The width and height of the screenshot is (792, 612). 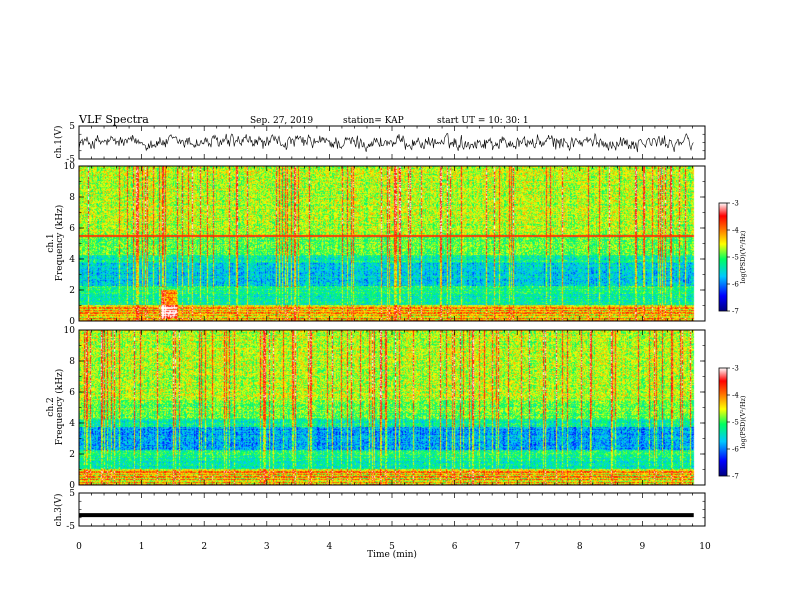 I want to click on x-tick-label: 1, so click(x=142, y=547).